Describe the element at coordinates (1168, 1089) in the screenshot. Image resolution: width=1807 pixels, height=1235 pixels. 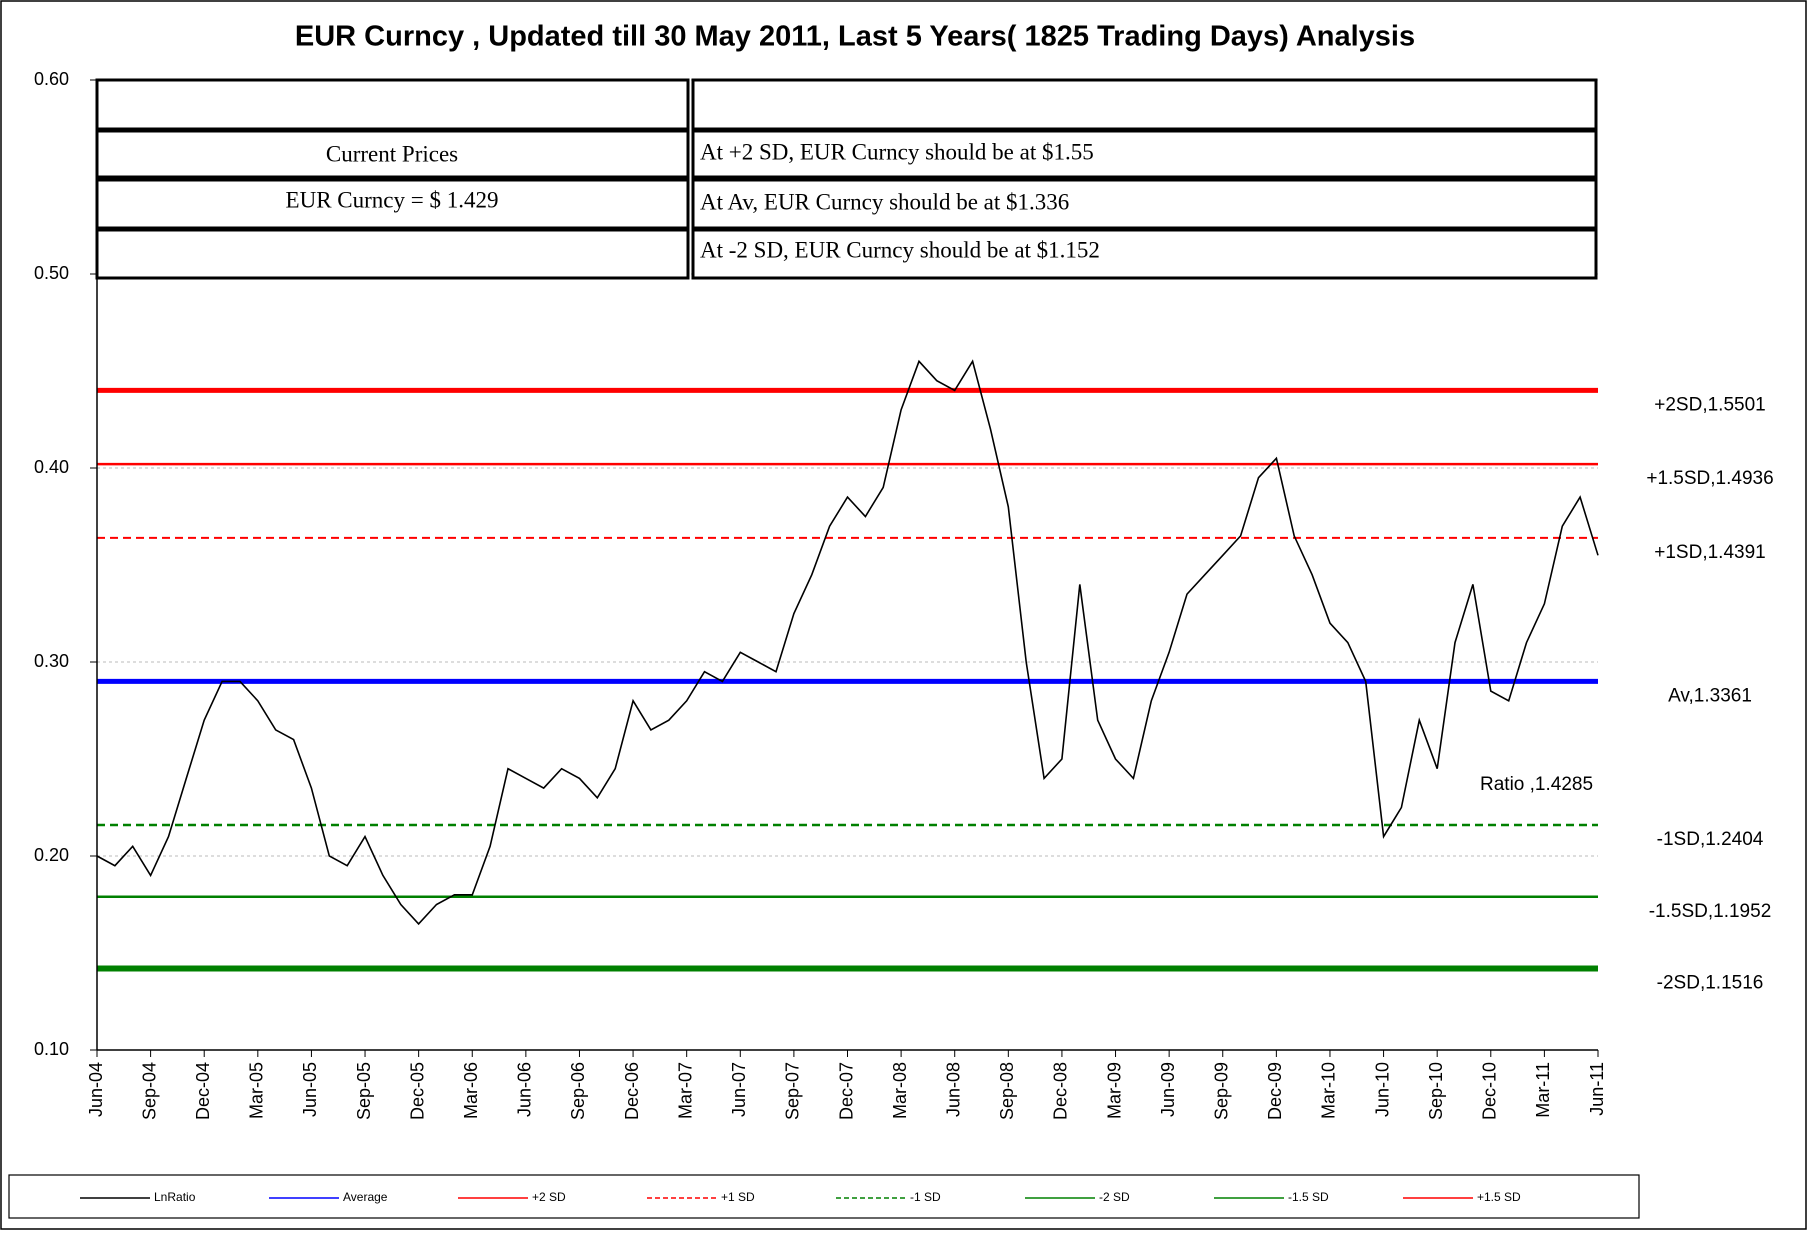
I see `x-tick-label: Jun-09` at that location.